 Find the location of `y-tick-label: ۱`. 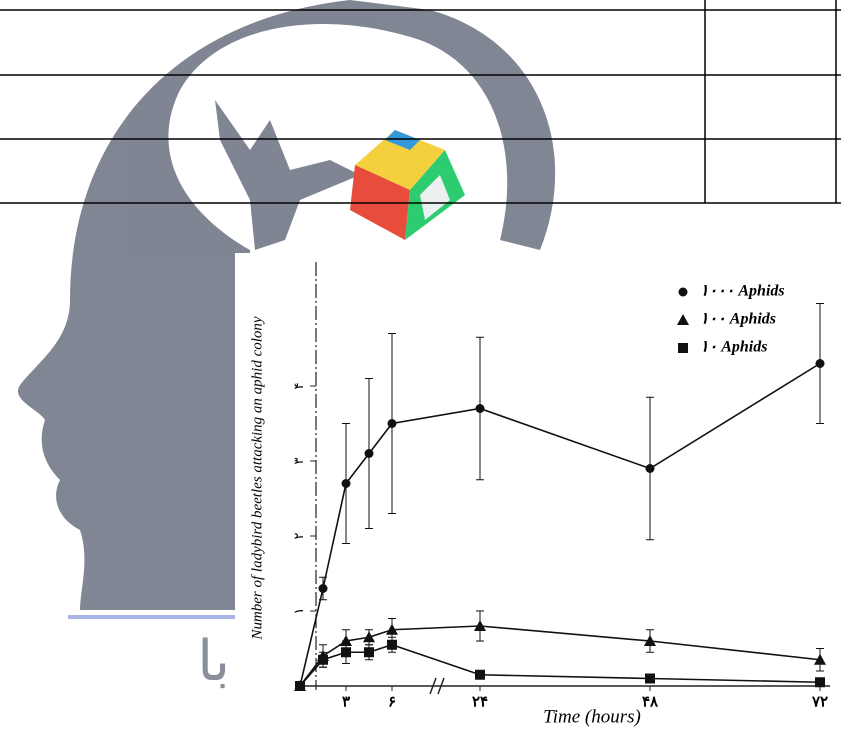

y-tick-label: ۱ is located at coordinates (298, 611).